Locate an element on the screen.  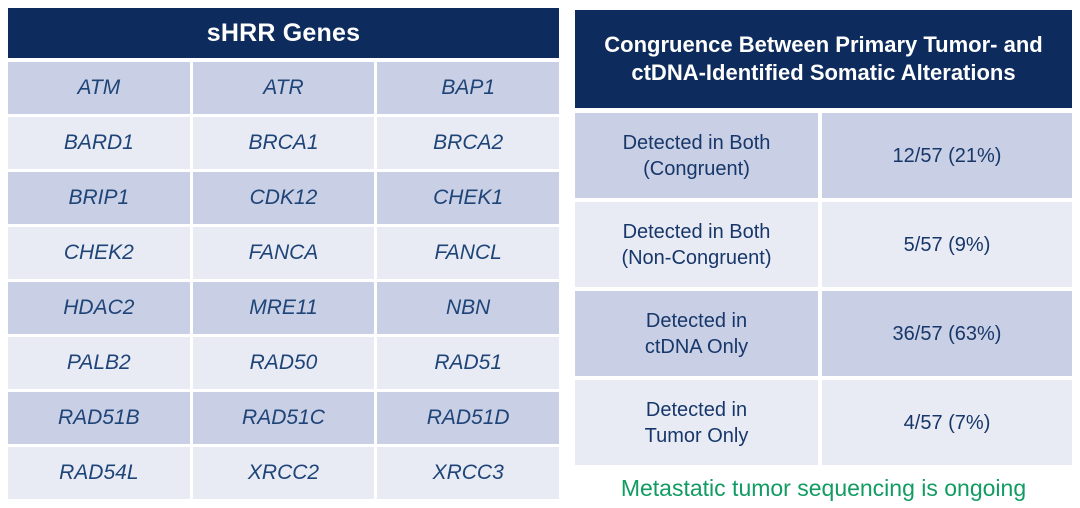
gene-cell: CDK12 is located at coordinates (283, 198).